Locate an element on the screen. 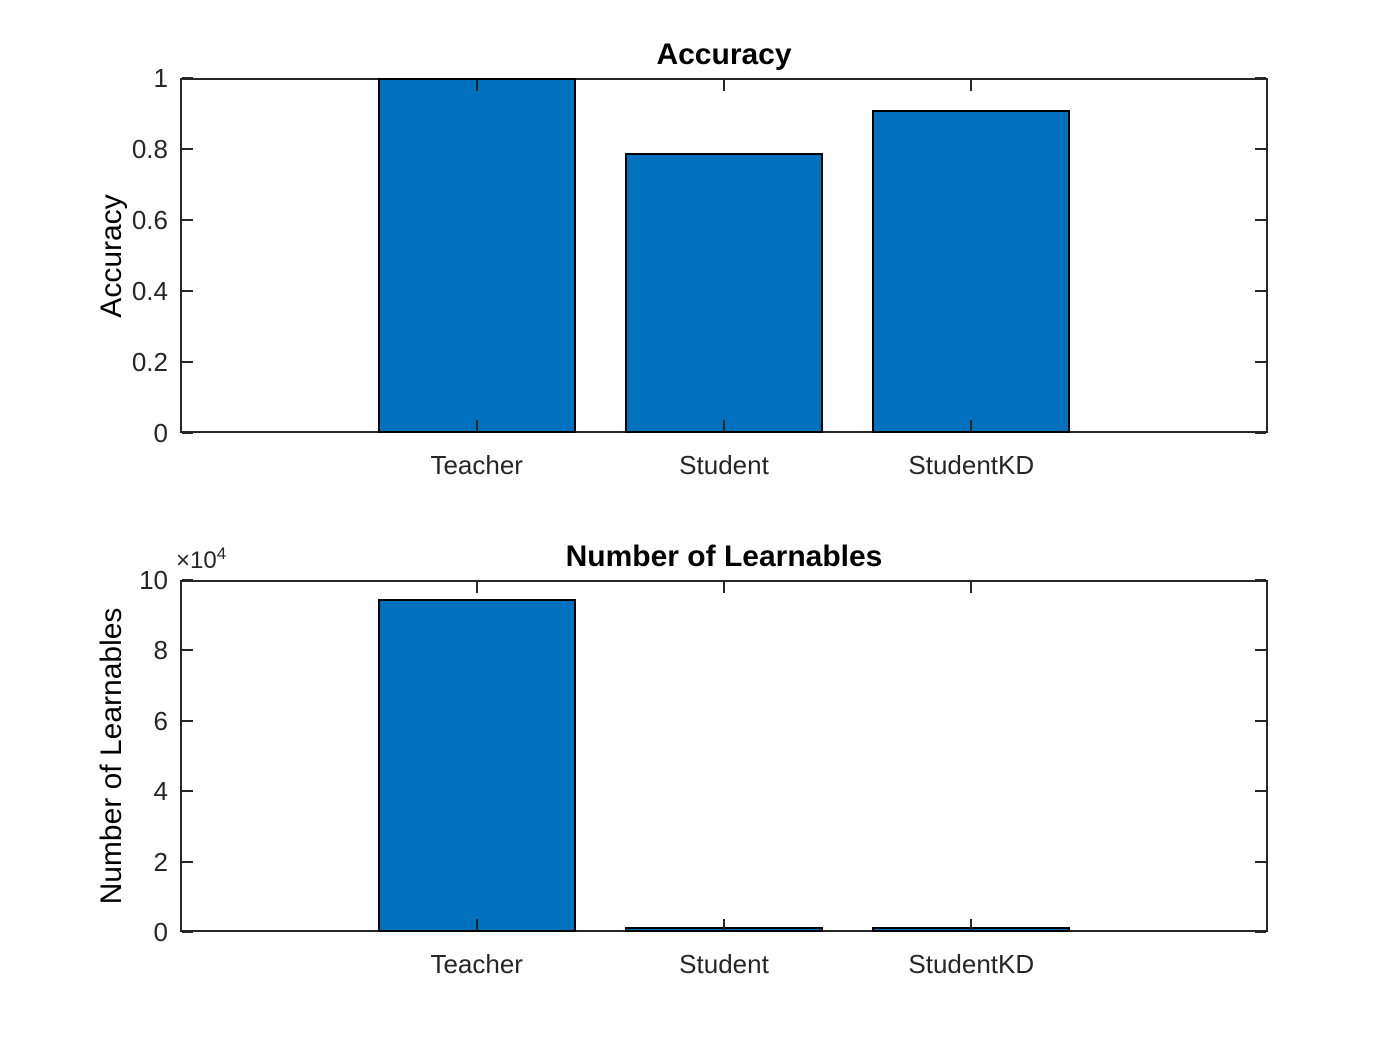 The height and width of the screenshot is (1050, 1400). y-tick-label: 2 is located at coordinates (160, 861).